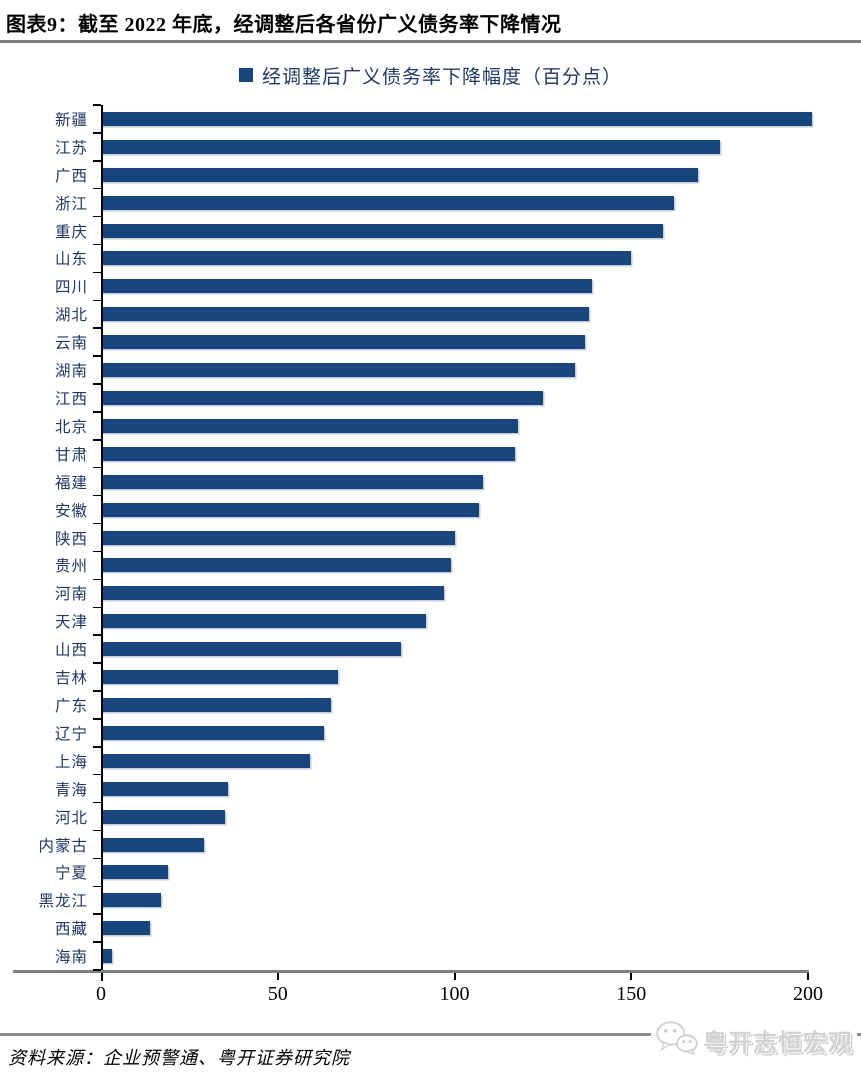 This screenshot has height=1080, width=861. What do you see at coordinates (430, 705) in the screenshot?
I see `bar-row: 广东` at bounding box center [430, 705].